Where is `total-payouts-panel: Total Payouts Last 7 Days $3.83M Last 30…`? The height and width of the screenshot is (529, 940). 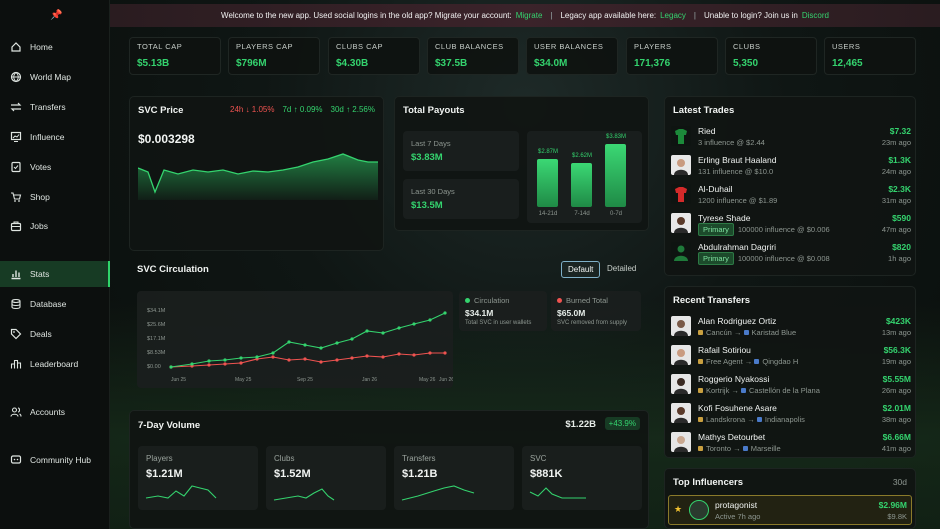 total-payouts-panel: Total Payouts Last 7 Days $3.83M Last 30… is located at coordinates (521, 163).